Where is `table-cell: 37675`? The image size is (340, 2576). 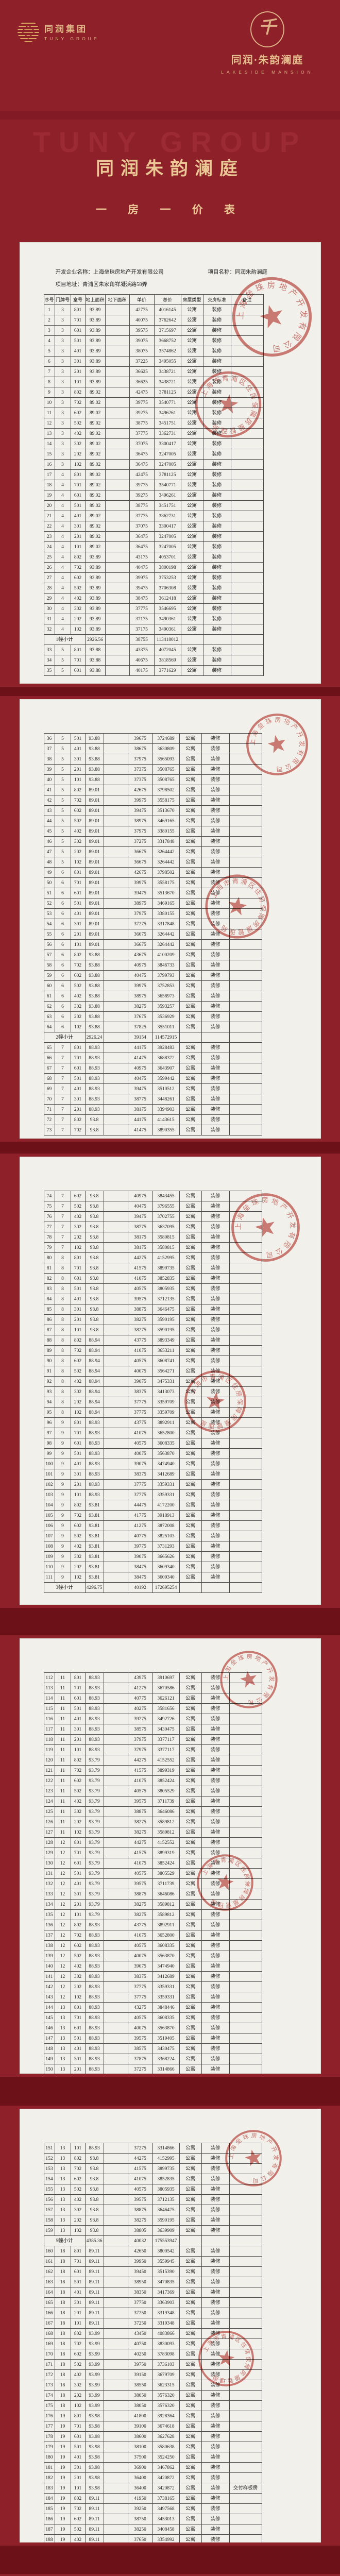 table-cell: 37675 is located at coordinates (140, 1017).